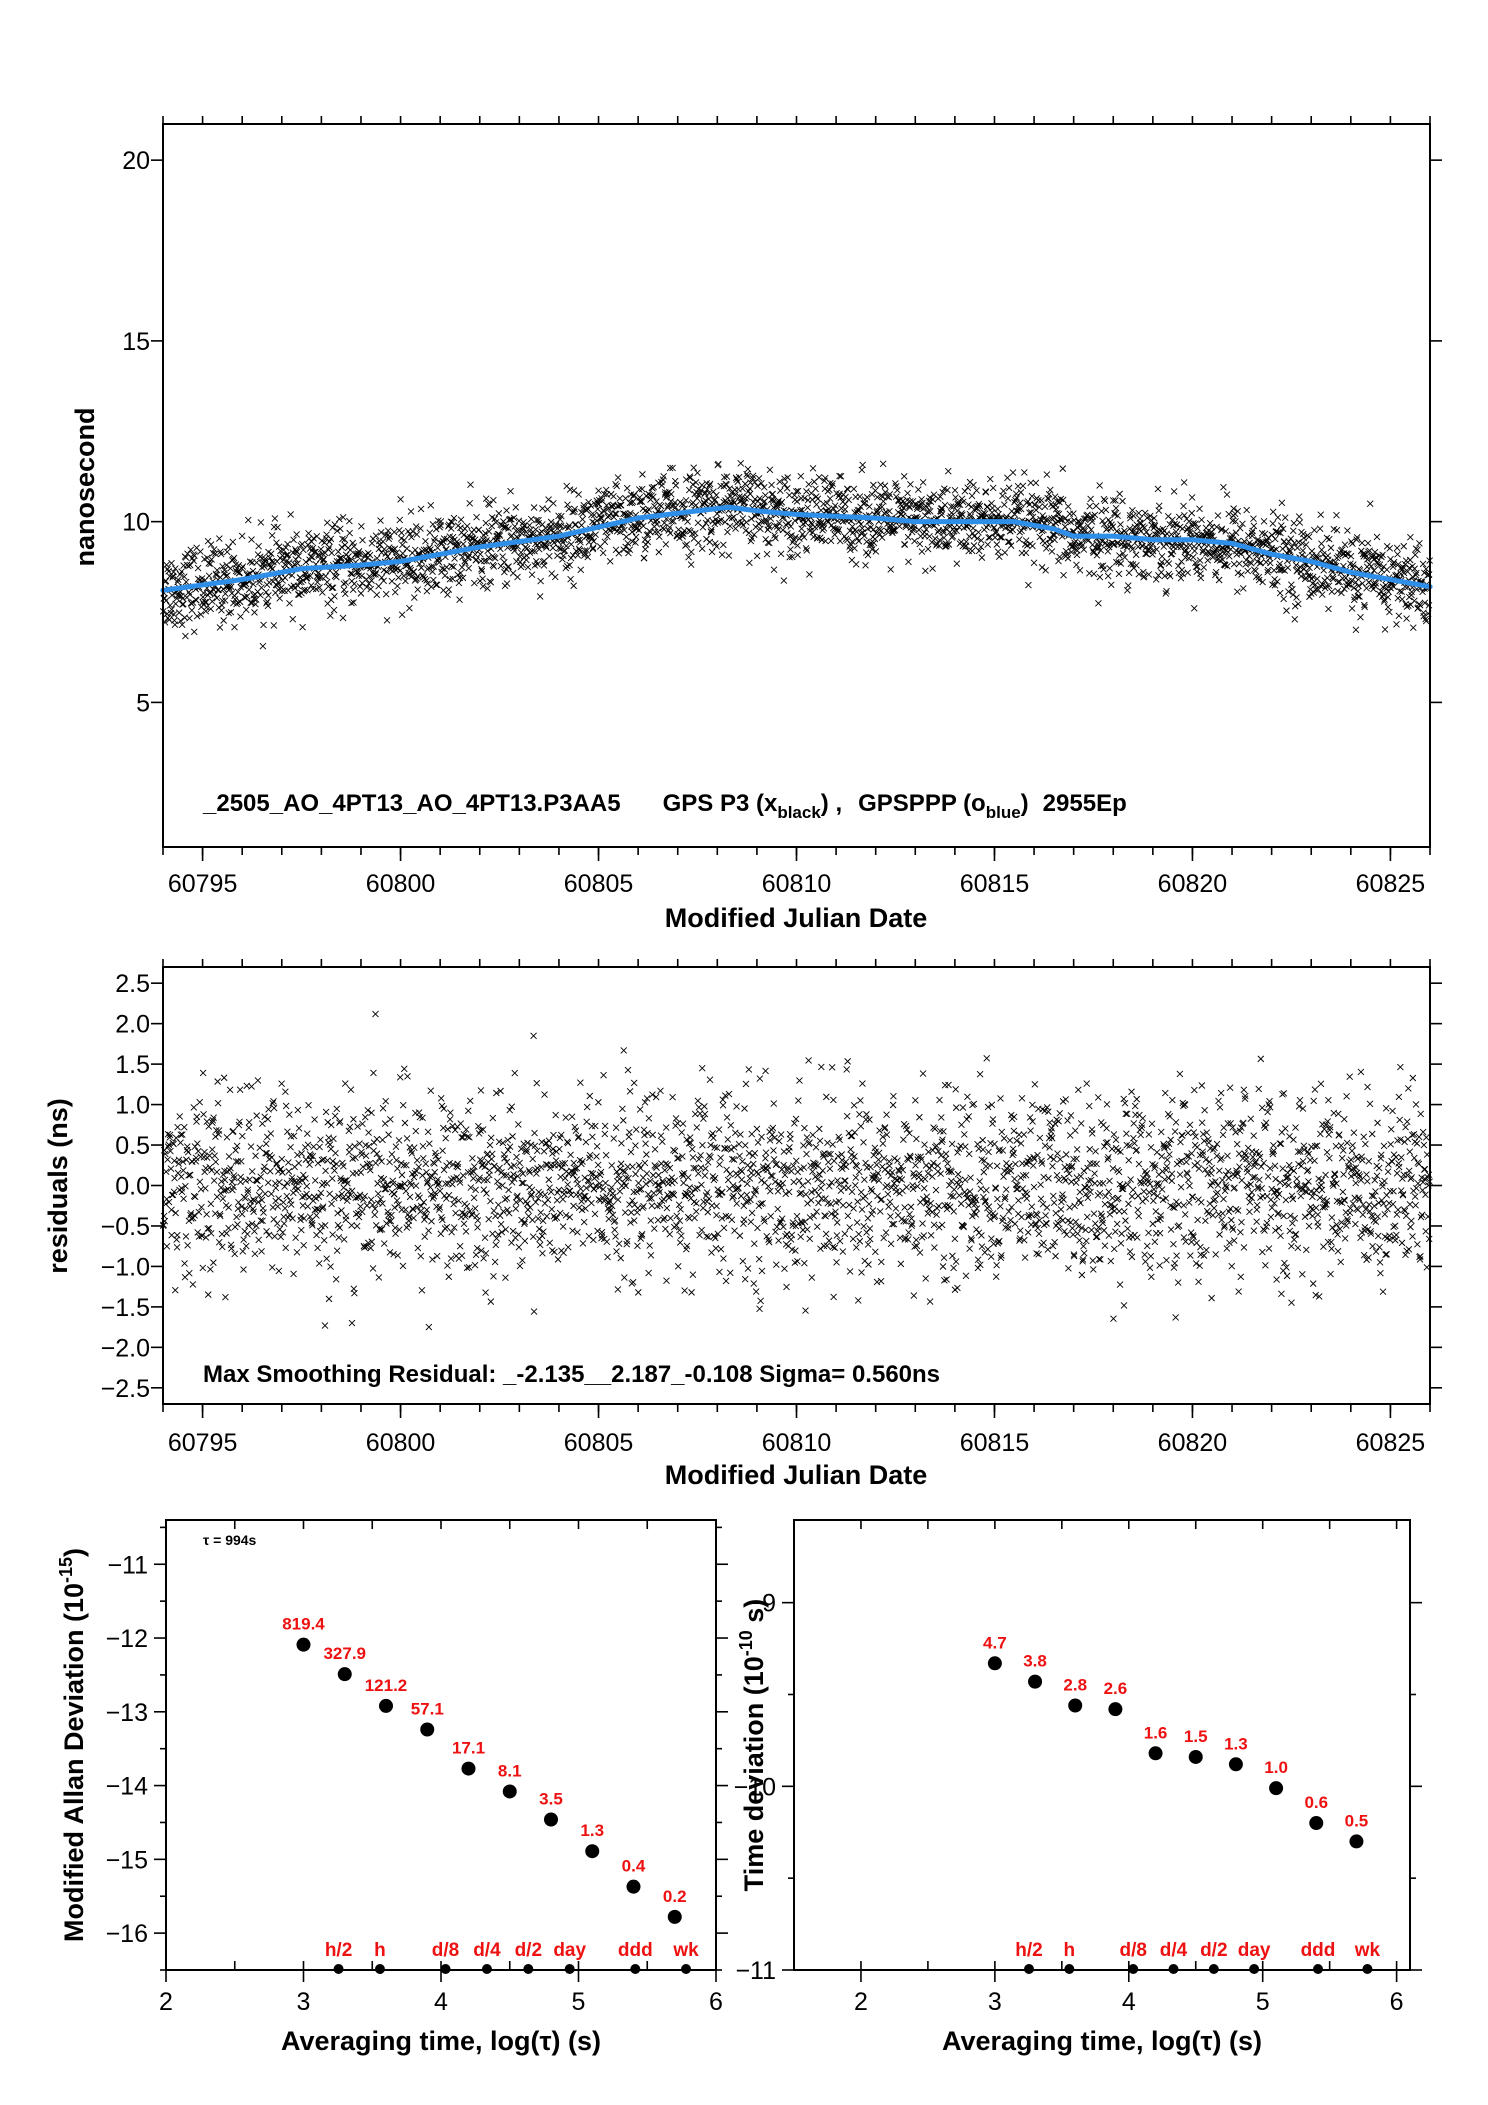 Image resolution: width=1488 pixels, height=2105 pixels. Describe the element at coordinates (796, 1170) in the screenshot. I see `residuals-points` at that location.